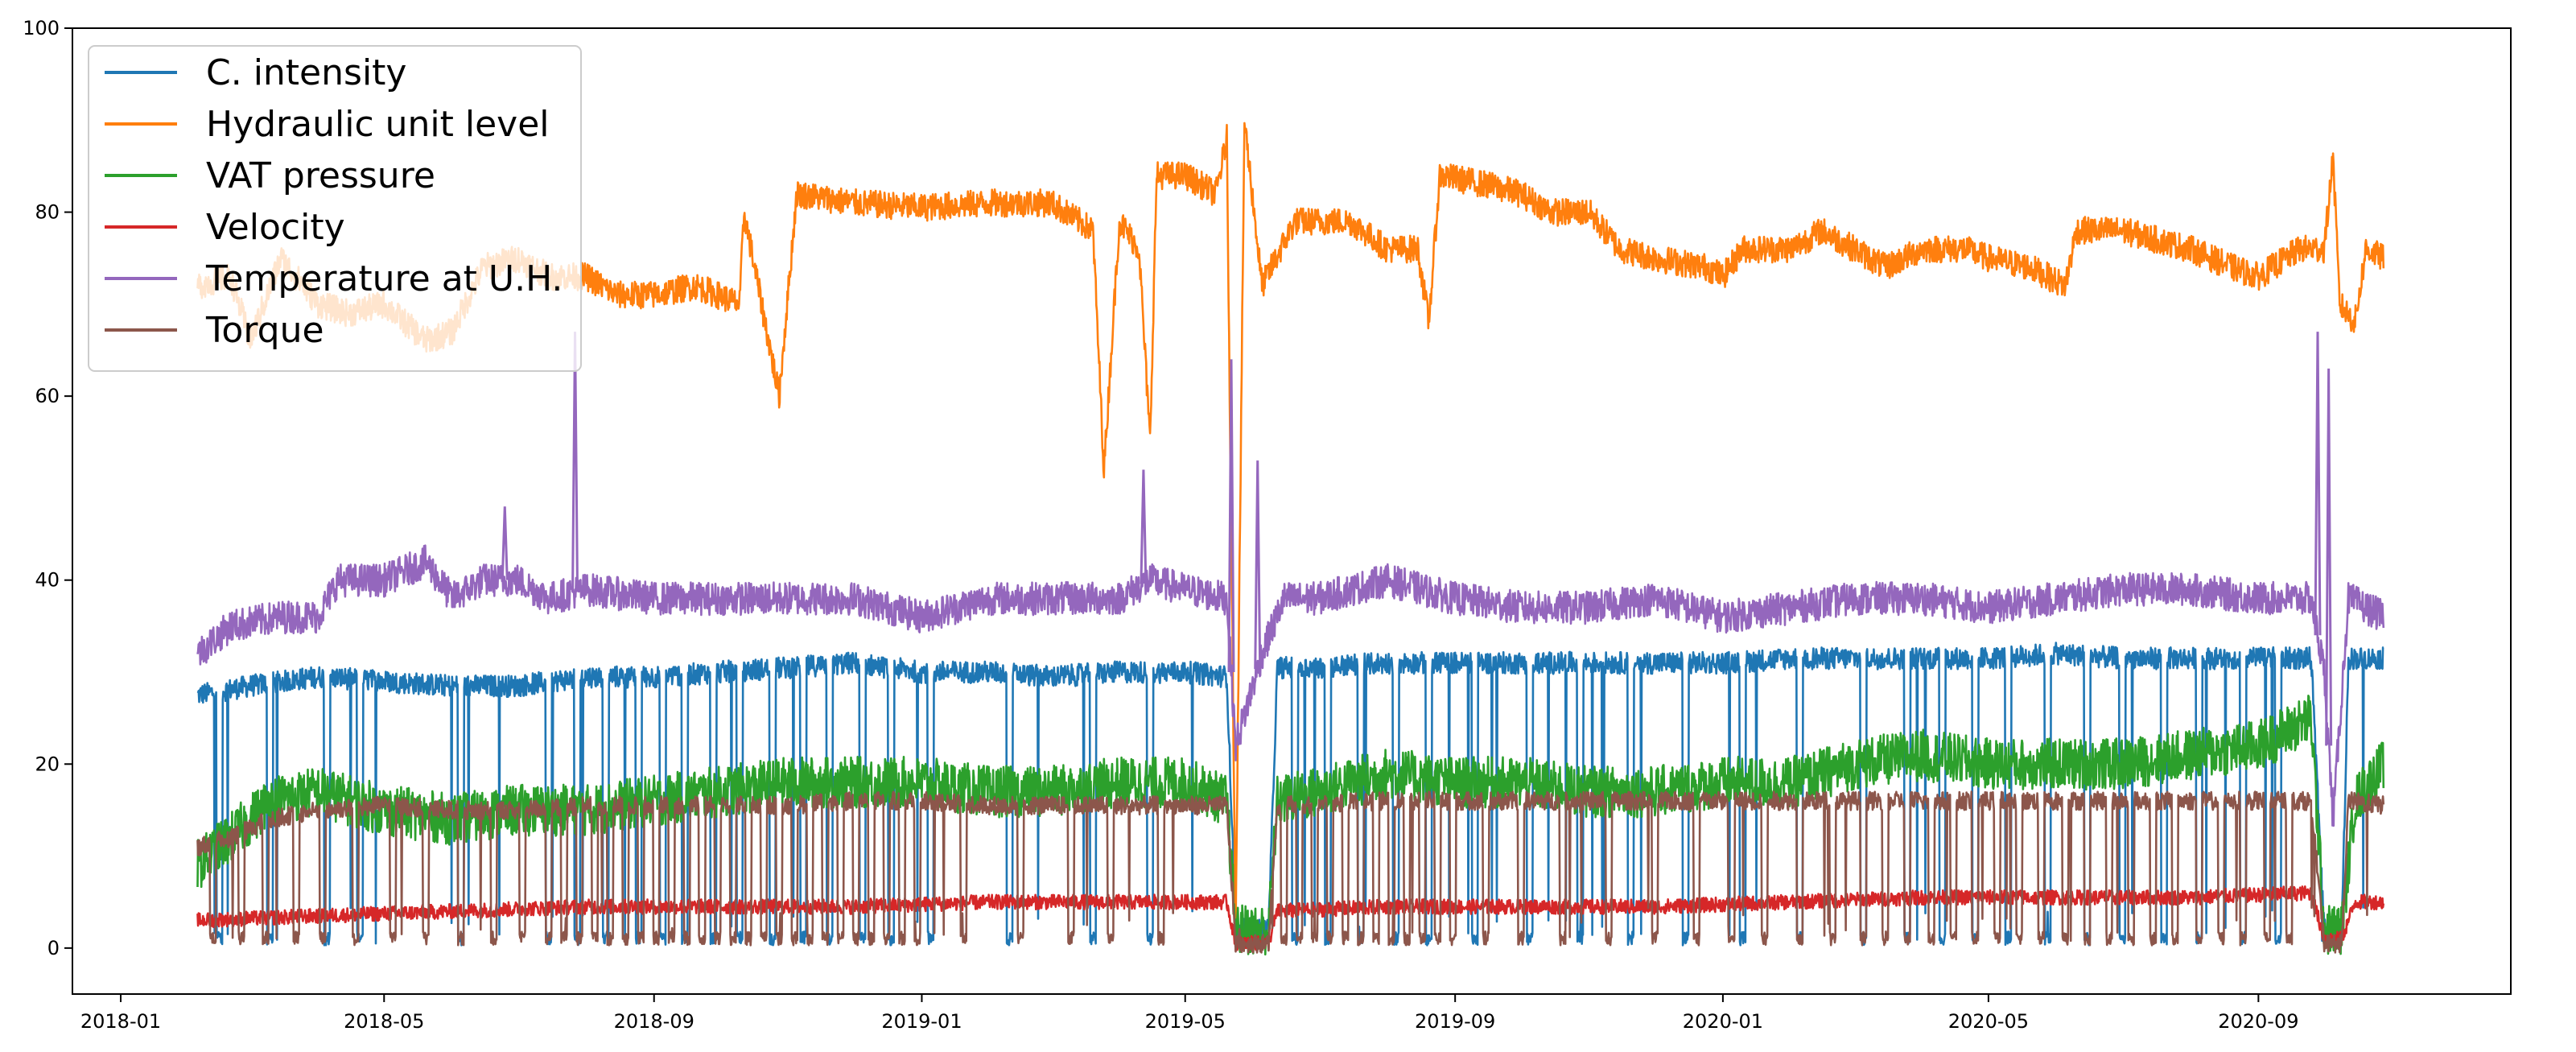 The image size is (2576, 1052). I want to click on y-tick-label-3: 40, so click(47, 580).